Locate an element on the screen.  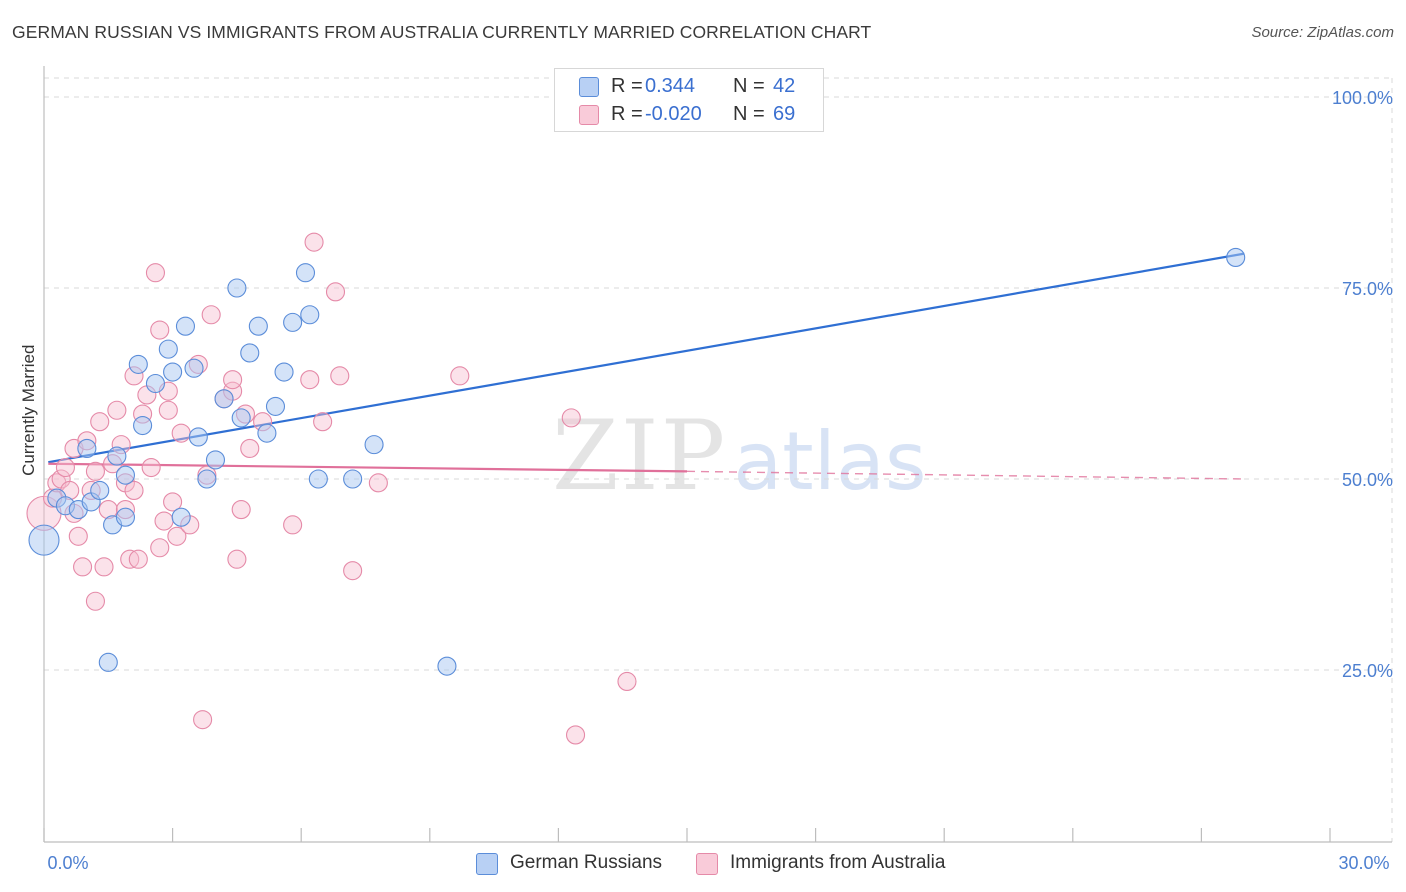
y-tick-label: 25.0% is located at coordinates (1367, 671).